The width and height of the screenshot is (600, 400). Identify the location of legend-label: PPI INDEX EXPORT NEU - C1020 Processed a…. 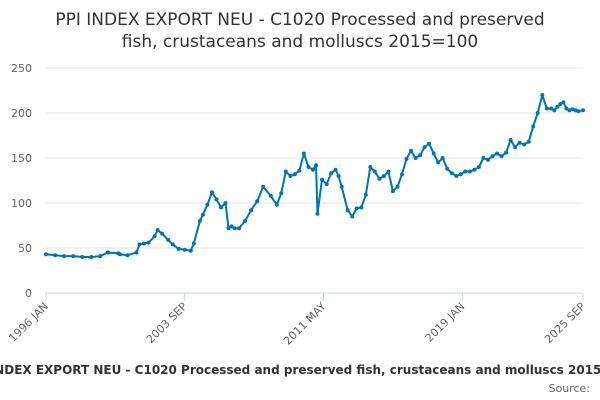
(300, 370).